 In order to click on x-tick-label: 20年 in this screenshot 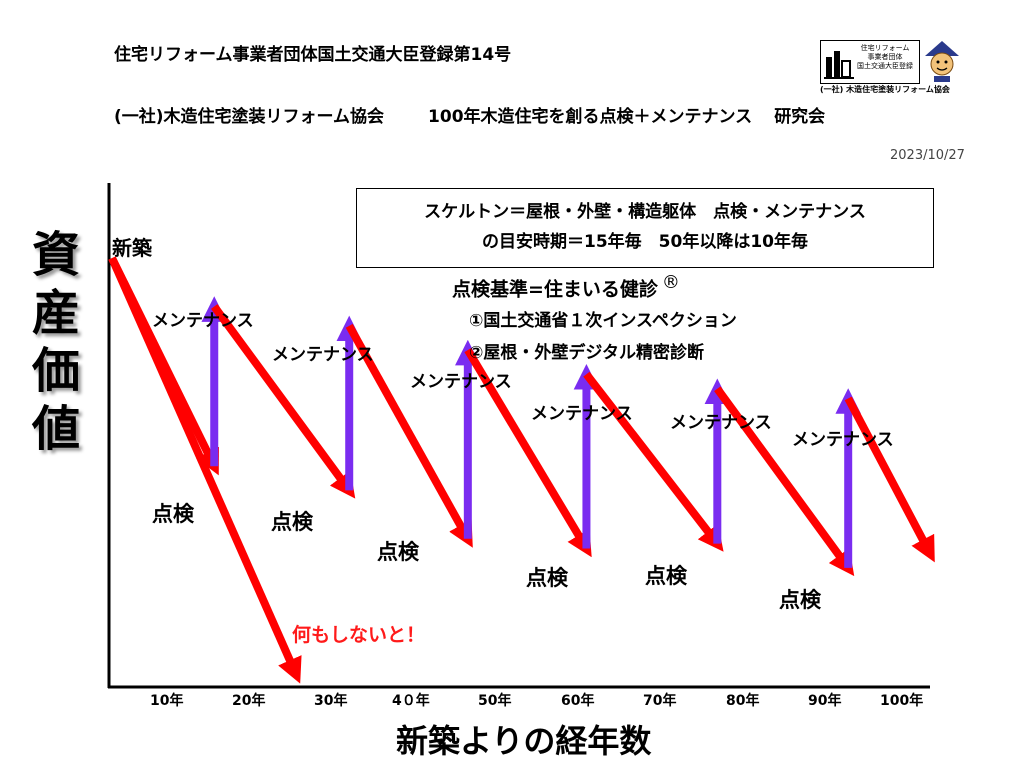, I will do `click(249, 701)`.